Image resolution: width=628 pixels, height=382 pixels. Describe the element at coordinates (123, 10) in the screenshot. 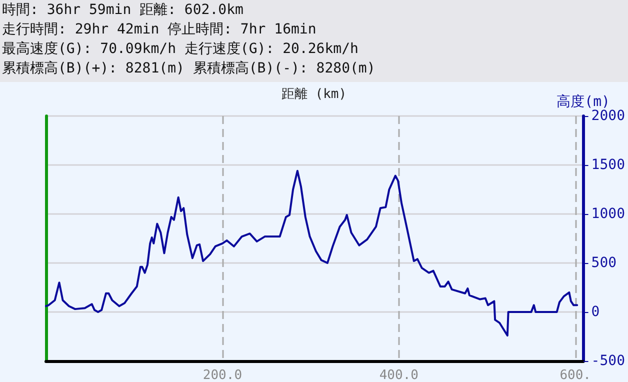

I see `text: 時間: 36hr 59min 距離: 602.0km` at that location.